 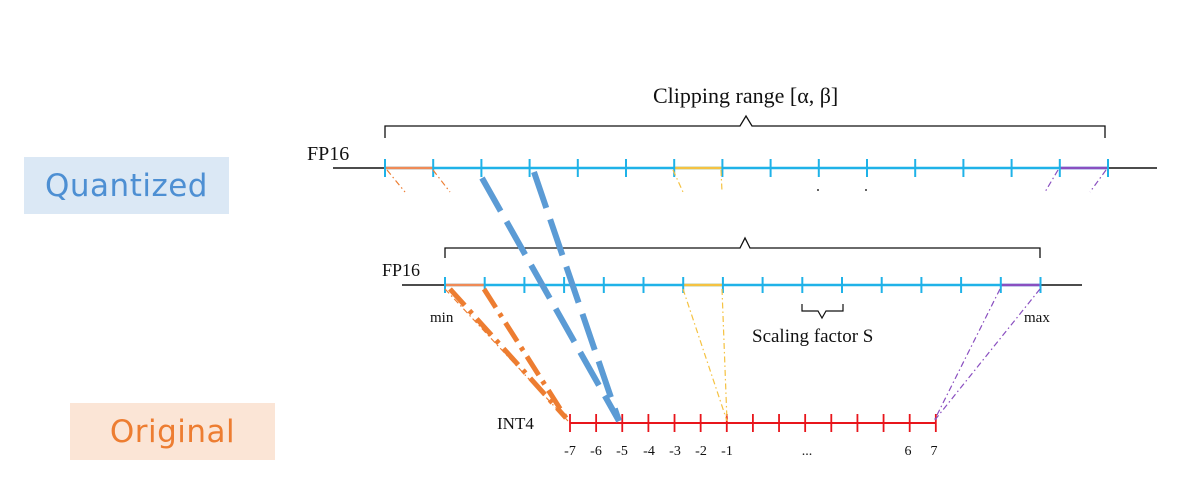 I want to click on quantized-label: Quantized, so click(x=126, y=185).